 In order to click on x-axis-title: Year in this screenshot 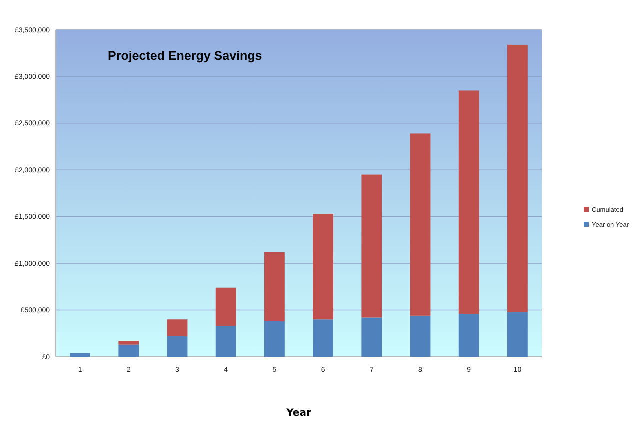, I will do `click(299, 413)`.